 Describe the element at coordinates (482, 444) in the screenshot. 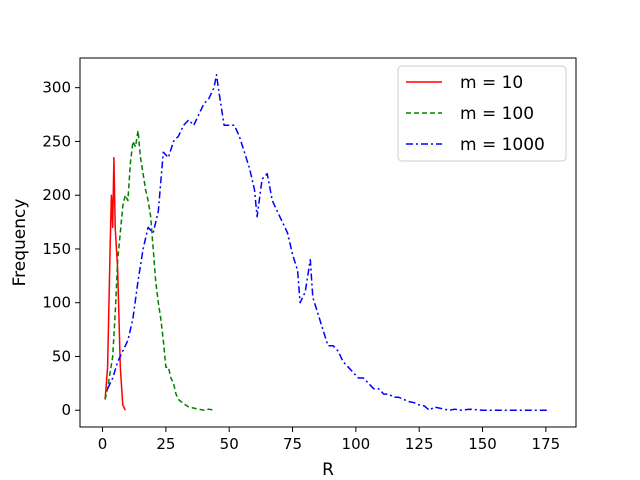

I see `x-tick-label: 150` at that location.